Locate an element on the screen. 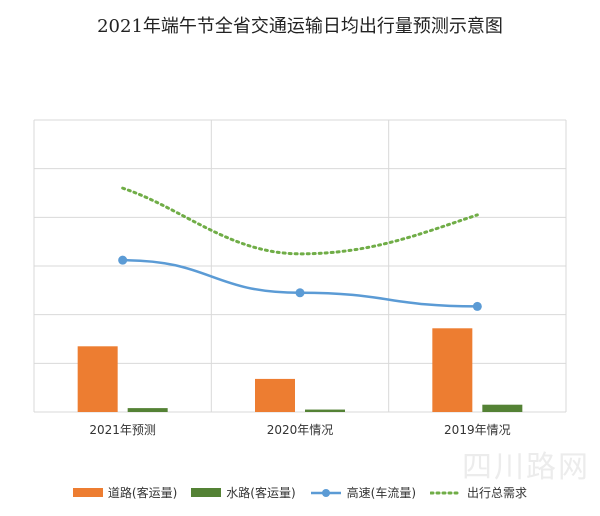 Image resolution: width=600 pixels, height=516 pixels. legend-item: 出行总需求 is located at coordinates (478, 492).